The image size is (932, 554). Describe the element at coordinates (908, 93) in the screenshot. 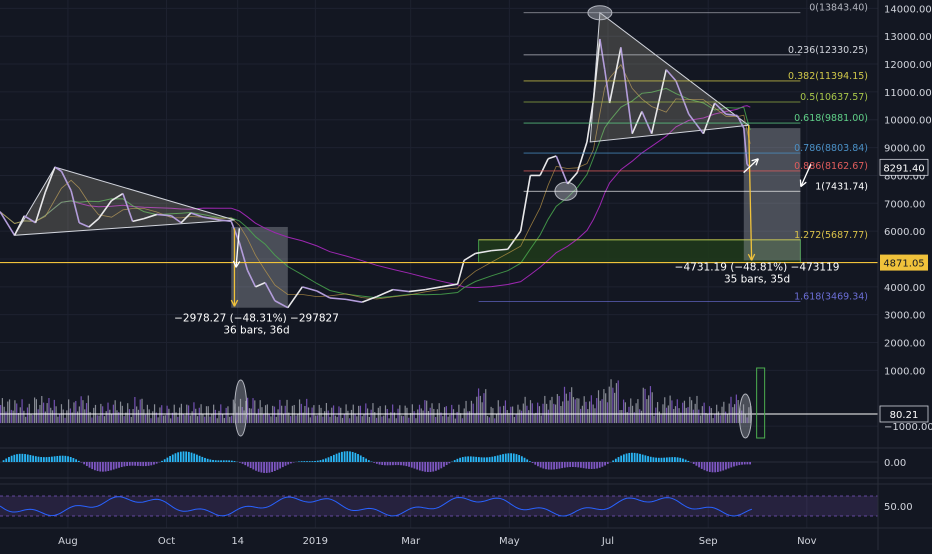

I see `y-tick-label: 11000.00` at that location.